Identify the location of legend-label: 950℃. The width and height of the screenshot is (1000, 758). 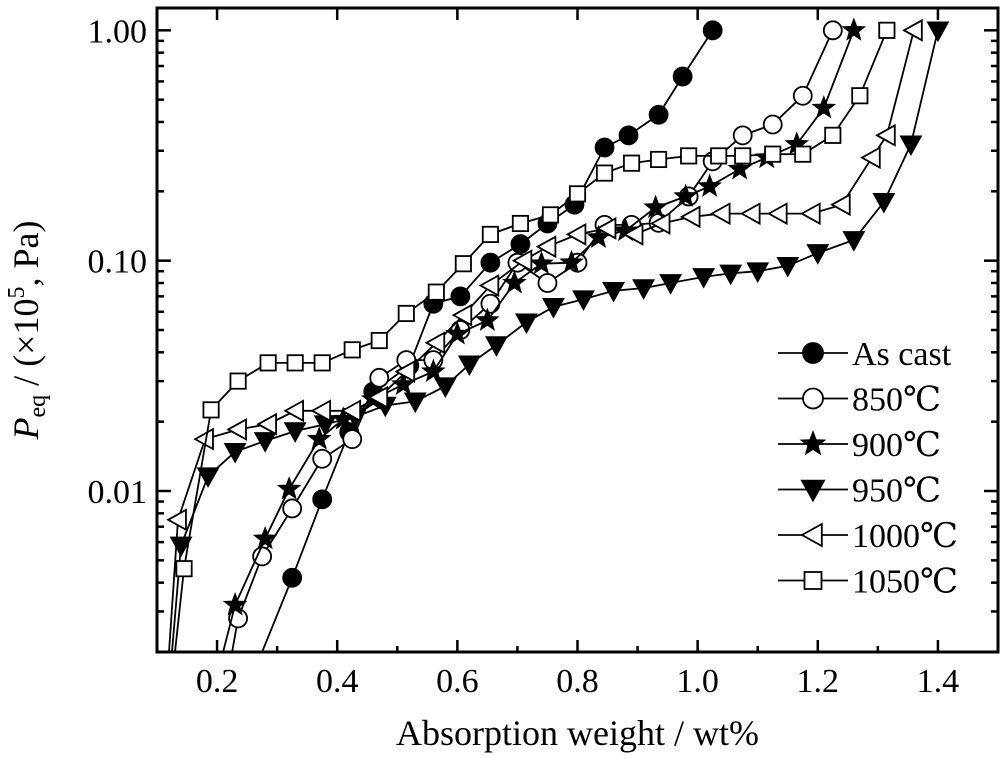
(896, 491).